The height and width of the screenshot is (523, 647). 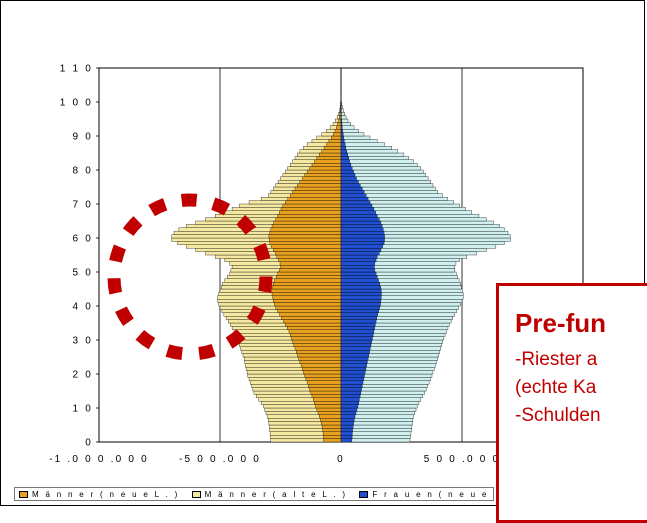 What do you see at coordinates (333, 144) in the screenshot?
I see `bar-s0-age87` at bounding box center [333, 144].